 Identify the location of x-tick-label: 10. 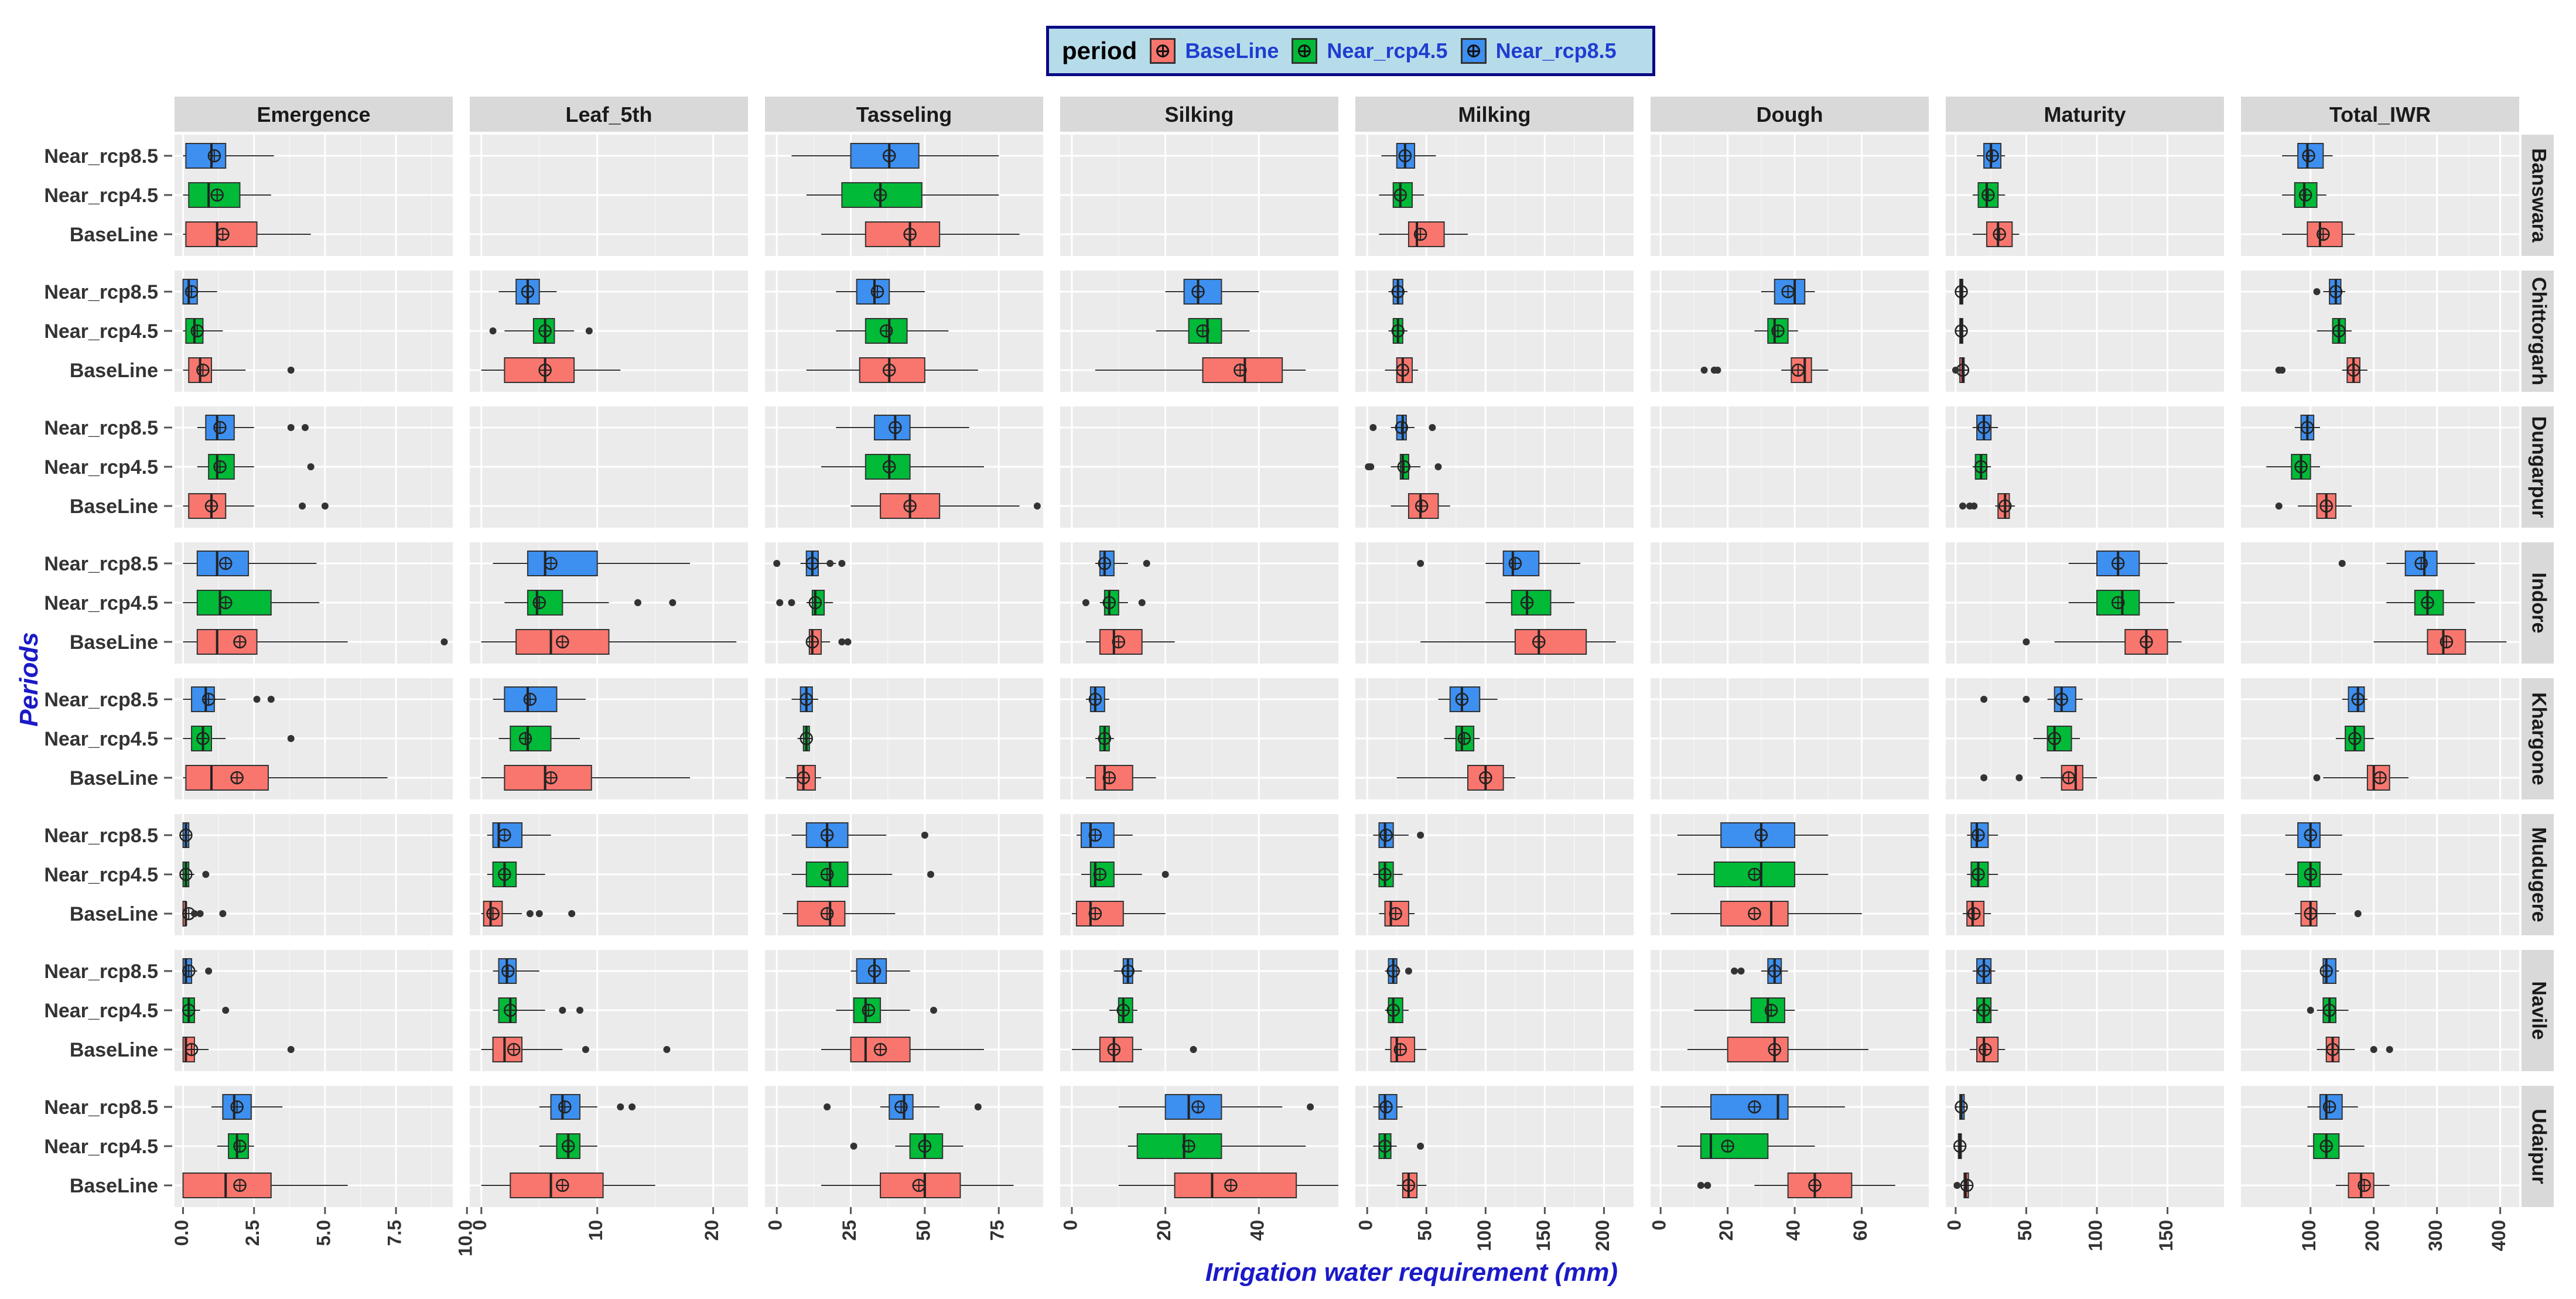
(596, 1230).